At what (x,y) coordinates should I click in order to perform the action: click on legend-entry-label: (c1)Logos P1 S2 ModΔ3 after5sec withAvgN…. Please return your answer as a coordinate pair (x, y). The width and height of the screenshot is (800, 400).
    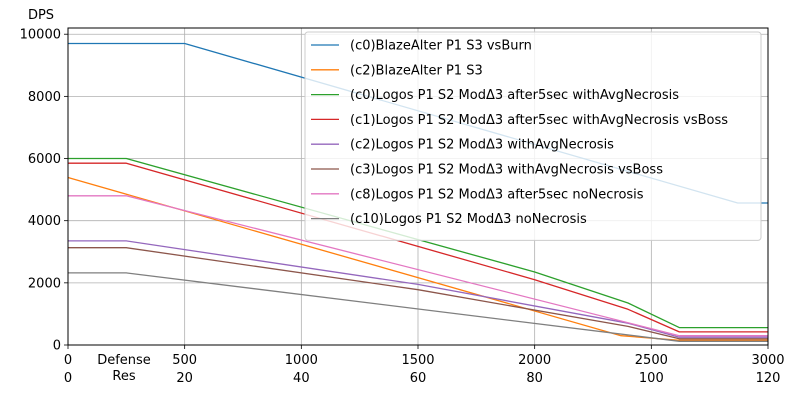
    Looking at the image, I should click on (539, 120).